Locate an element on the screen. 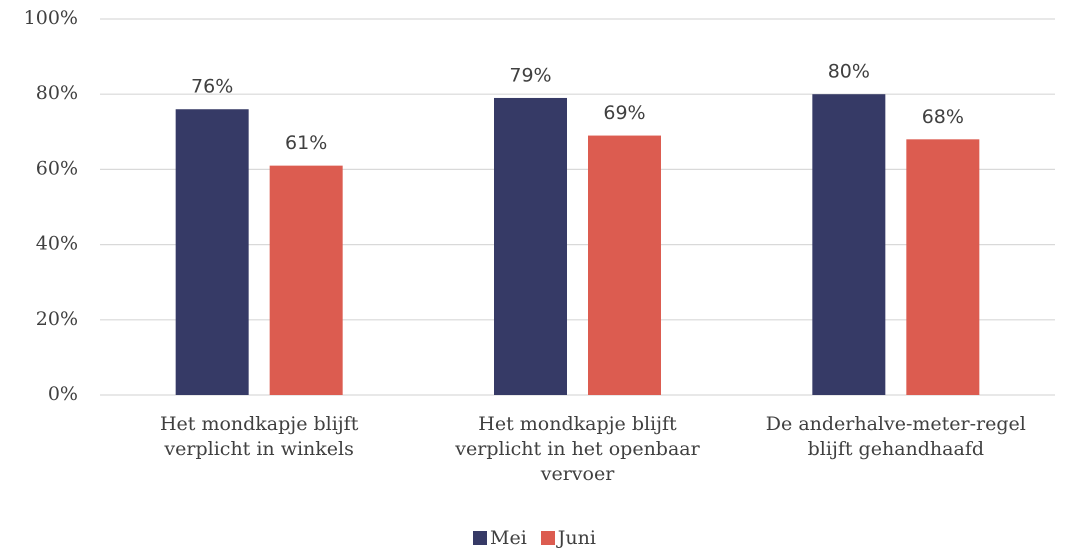 This screenshot has height=554, width=1069. y-tick-label: 80% is located at coordinates (57, 93).